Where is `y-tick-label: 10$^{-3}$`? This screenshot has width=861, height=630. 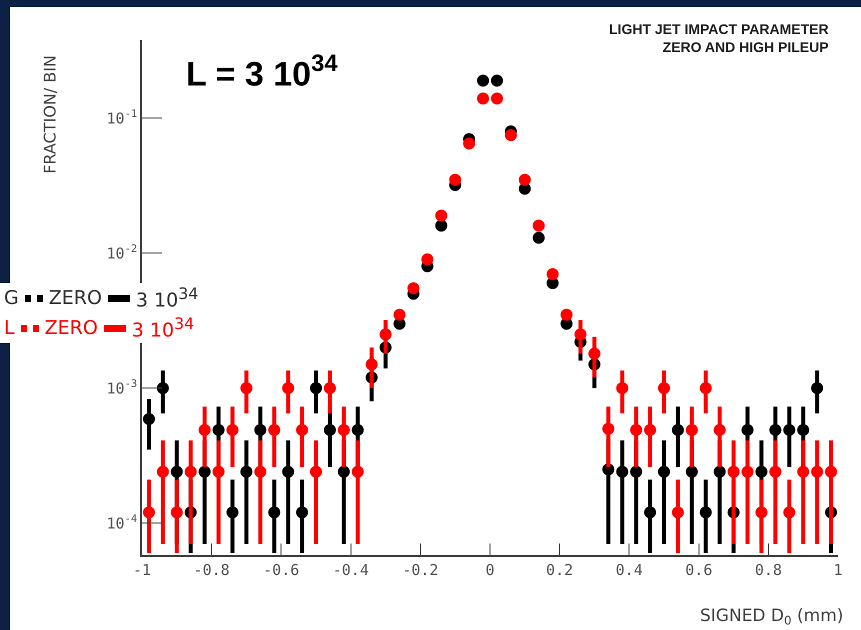 y-tick-label: 10$^{-3}$ is located at coordinates (122, 388).